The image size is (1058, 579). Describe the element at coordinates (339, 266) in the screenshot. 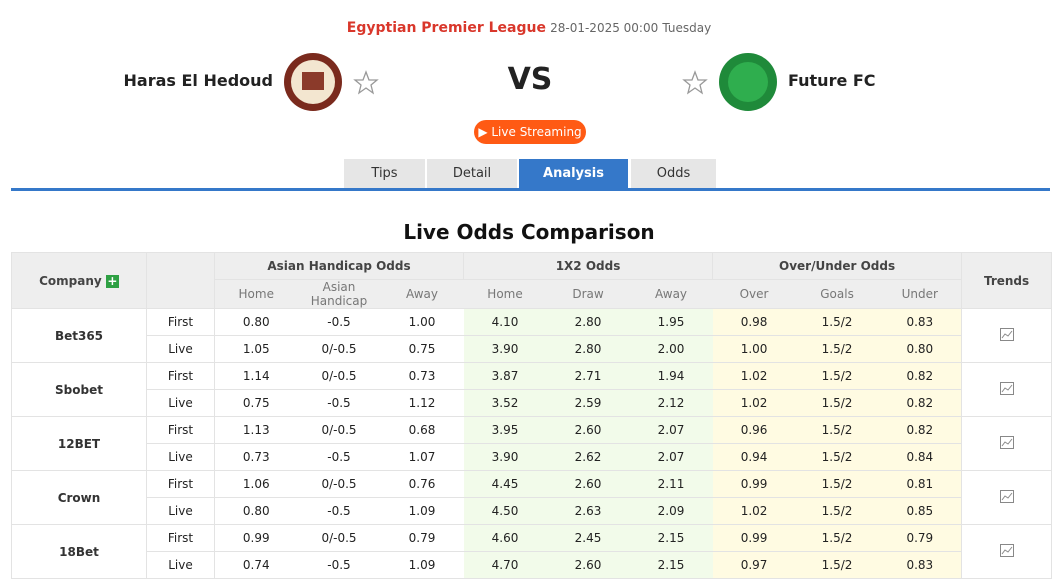

I see `header-asian: Asian Handicap Odds` at that location.